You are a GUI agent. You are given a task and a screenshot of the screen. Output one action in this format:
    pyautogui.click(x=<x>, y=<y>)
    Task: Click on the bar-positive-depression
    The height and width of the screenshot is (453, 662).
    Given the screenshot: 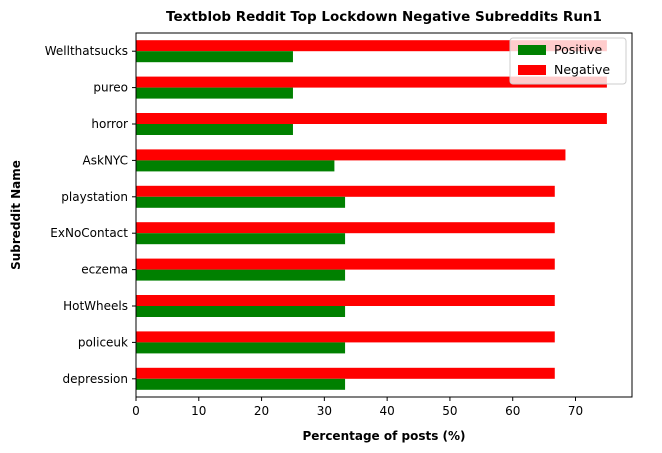 What is the action you would take?
    pyautogui.click(x=241, y=384)
    